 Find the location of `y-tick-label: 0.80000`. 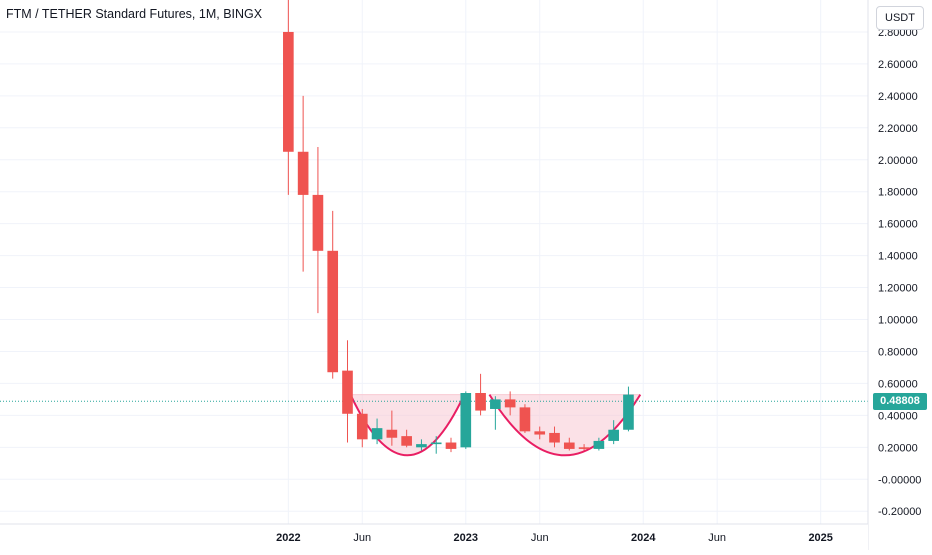

y-tick-label: 0.80000 is located at coordinates (898, 352).